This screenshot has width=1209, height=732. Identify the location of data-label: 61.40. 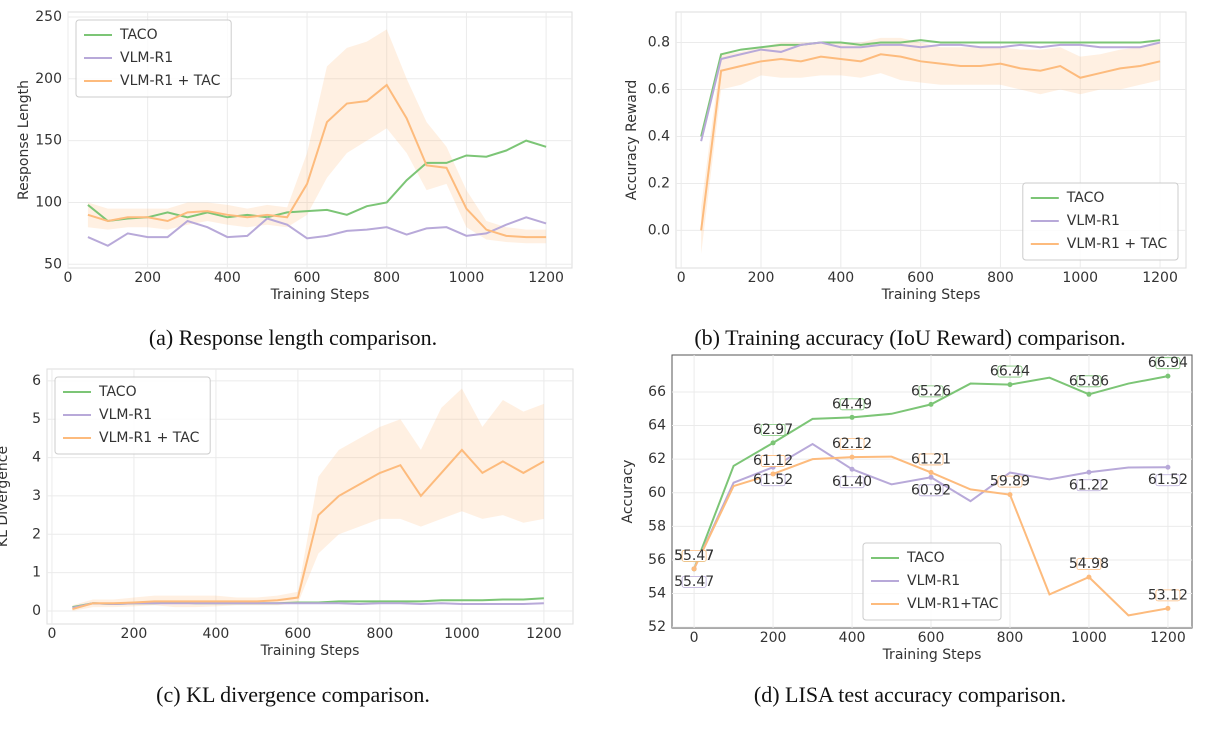
(852, 482).